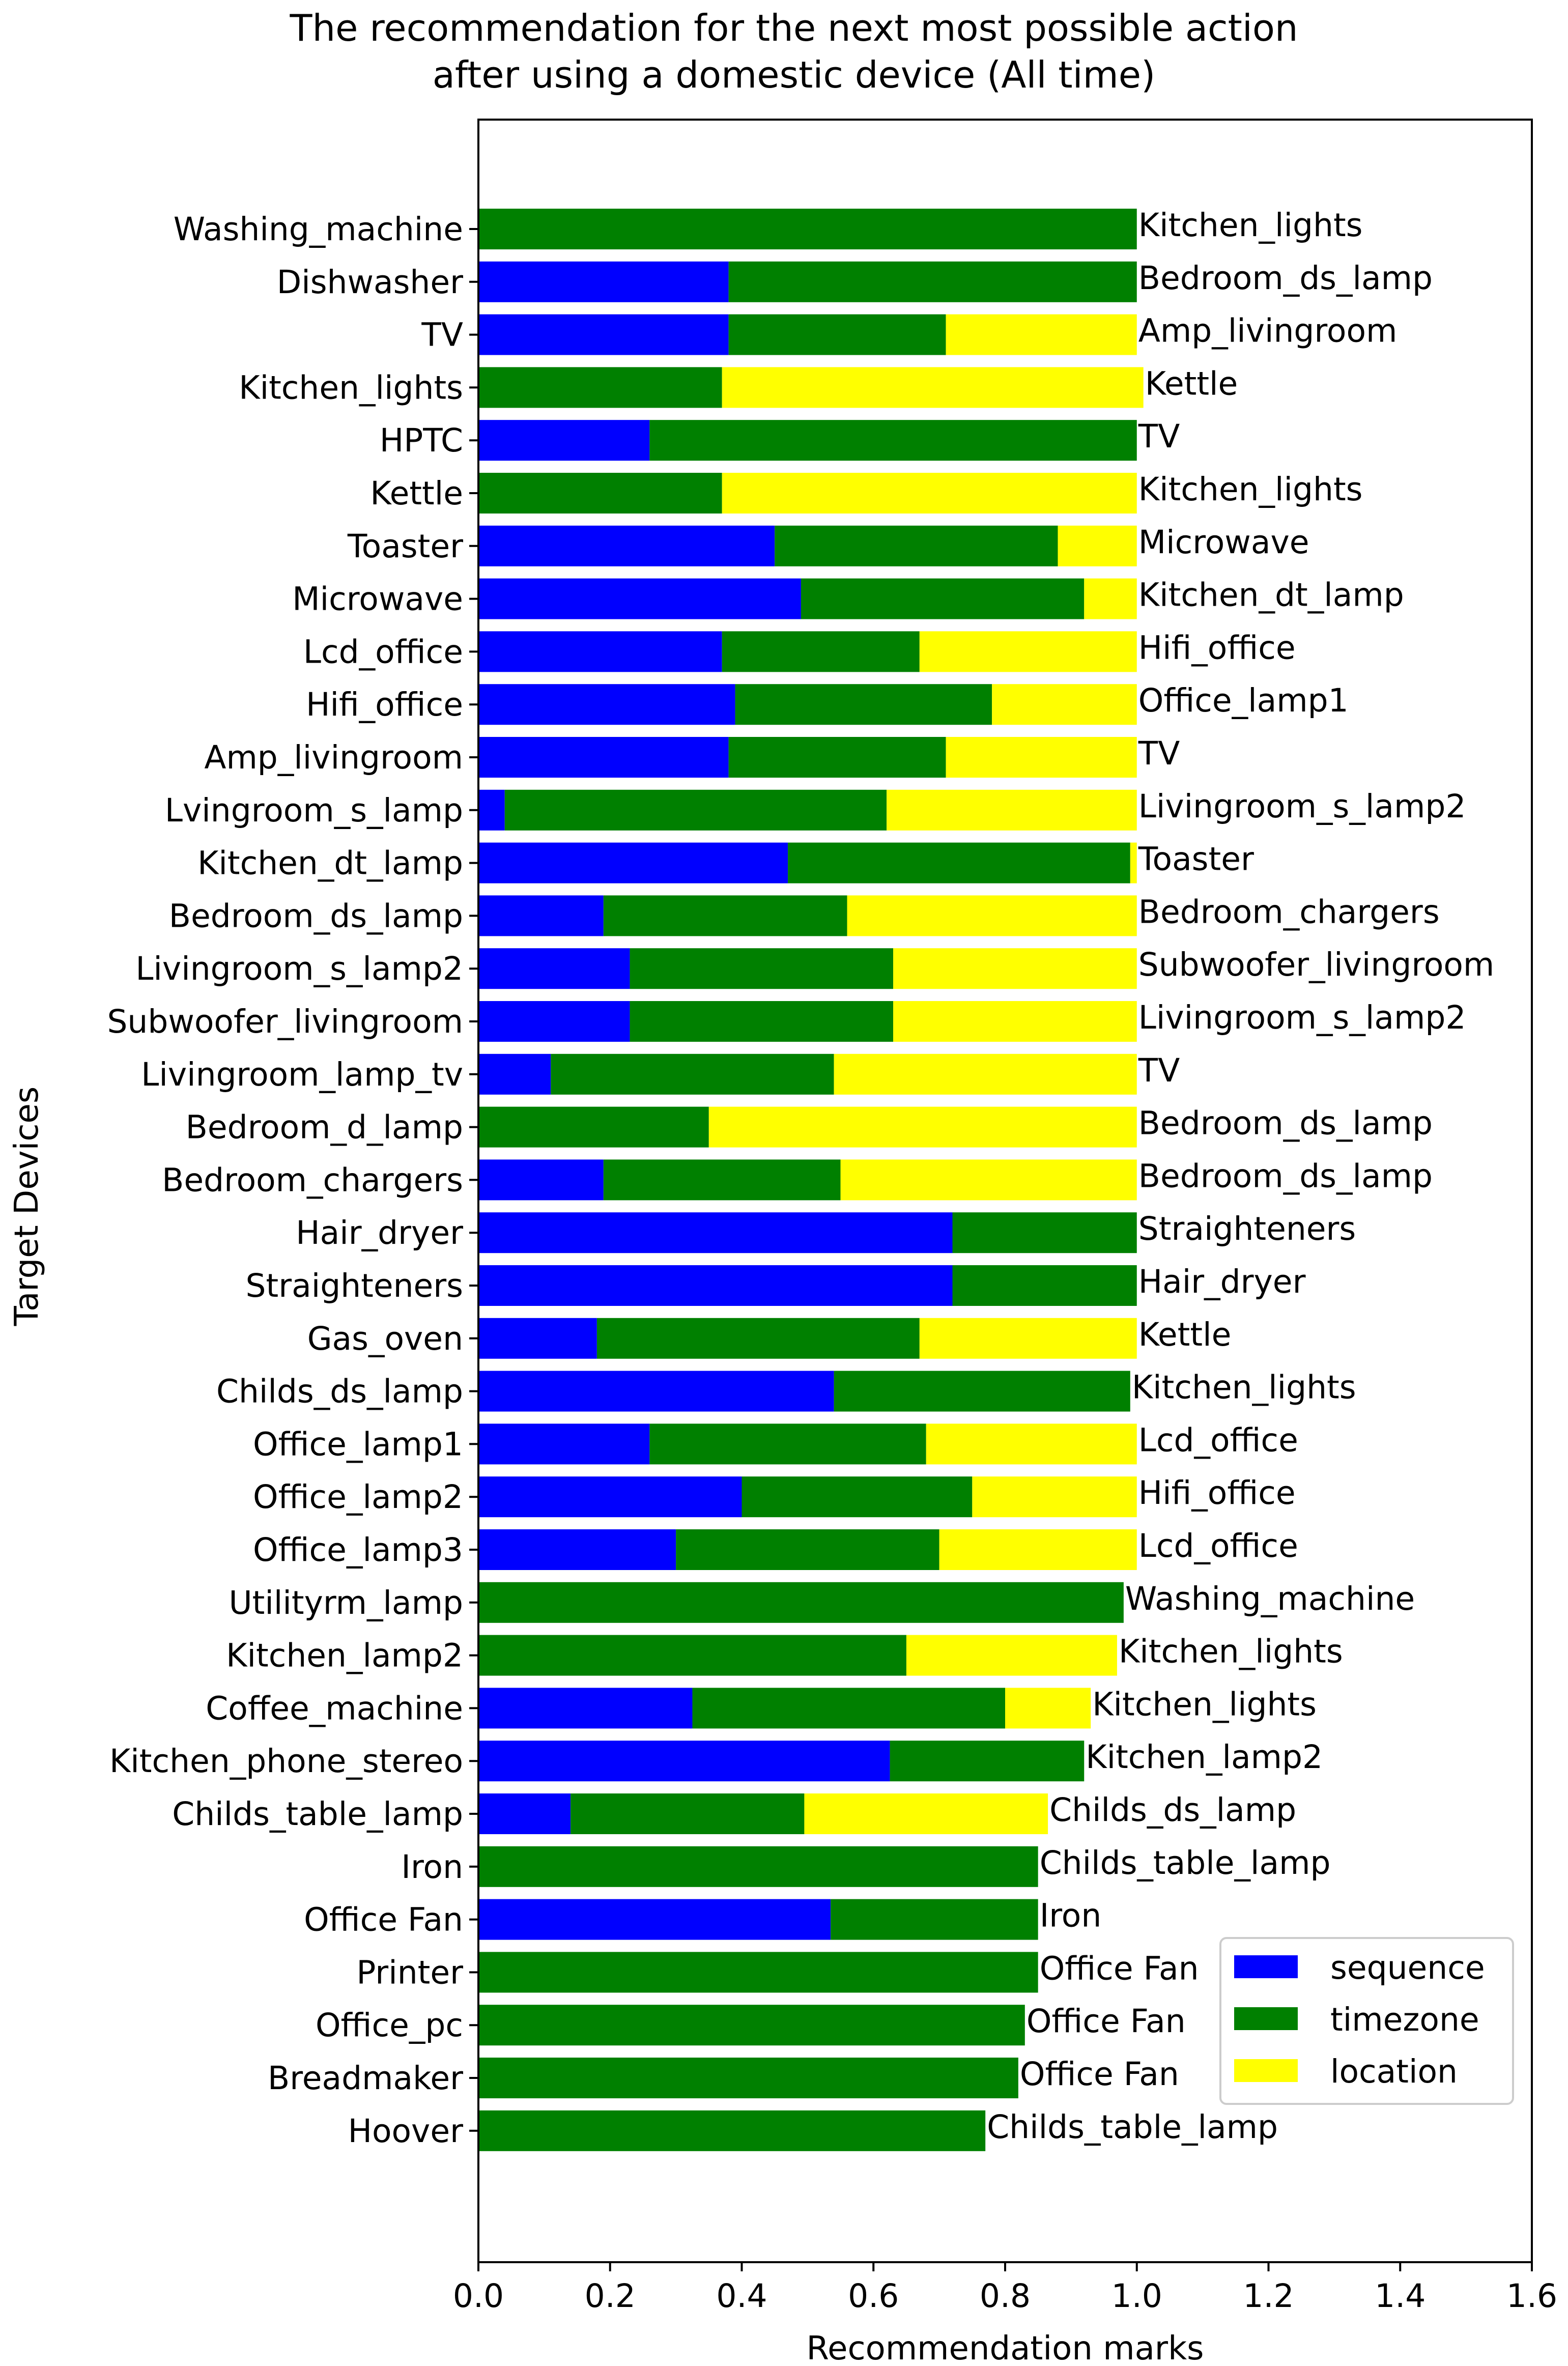 Image resolution: width=1568 pixels, height=2366 pixels. Describe the element at coordinates (807, 1549) in the screenshot. I see `bar-timezone-office-lamp3` at that location.